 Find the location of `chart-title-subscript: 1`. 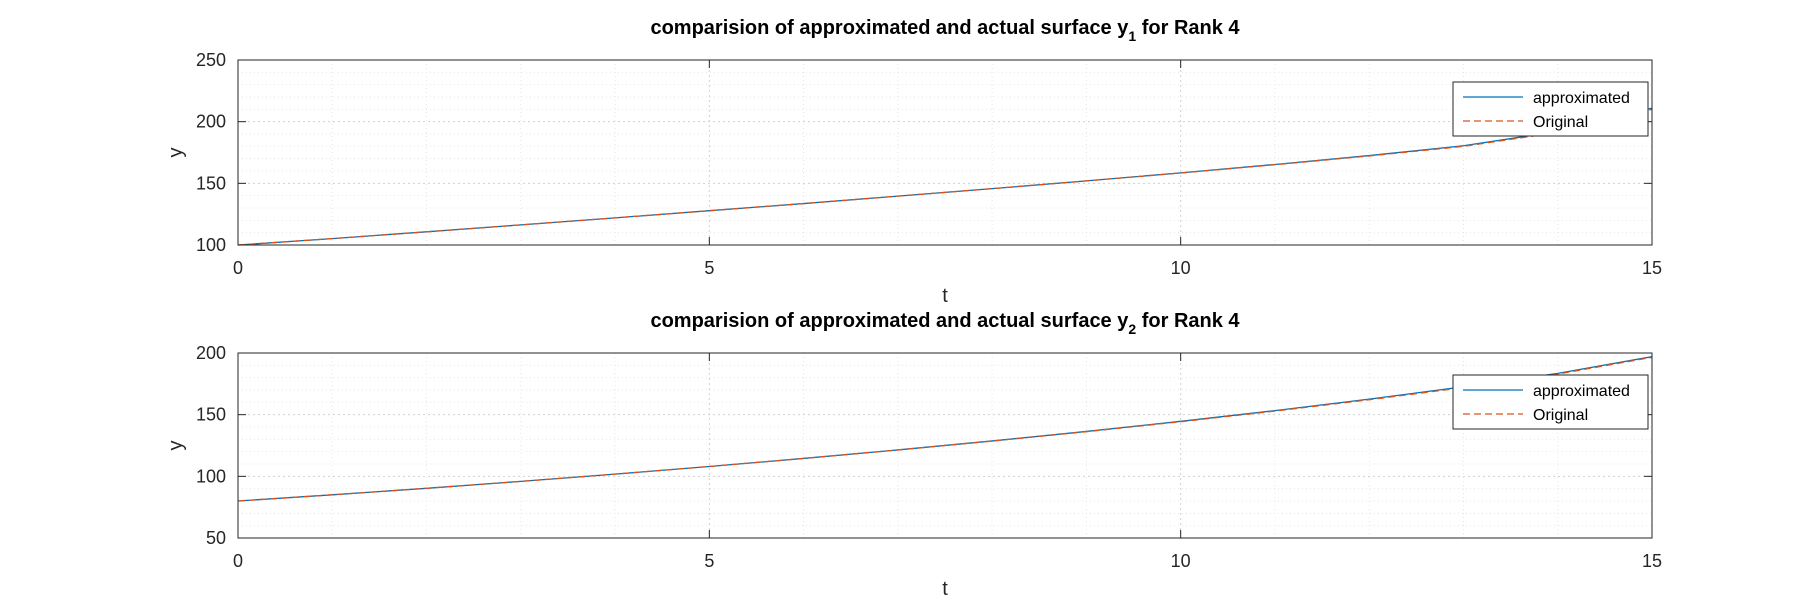

chart-title-subscript: 1 is located at coordinates (1132, 36).